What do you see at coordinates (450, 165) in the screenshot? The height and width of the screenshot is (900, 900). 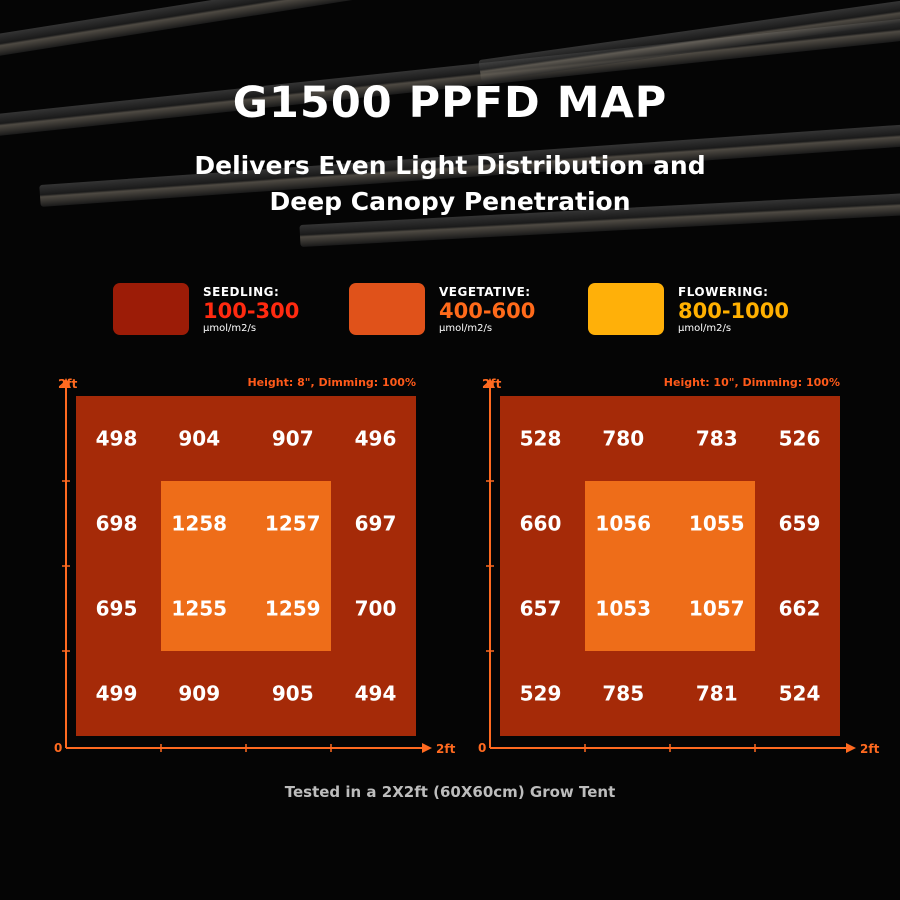 I see `subtitle-line-1: Delivers Even Light Distribution and` at bounding box center [450, 165].